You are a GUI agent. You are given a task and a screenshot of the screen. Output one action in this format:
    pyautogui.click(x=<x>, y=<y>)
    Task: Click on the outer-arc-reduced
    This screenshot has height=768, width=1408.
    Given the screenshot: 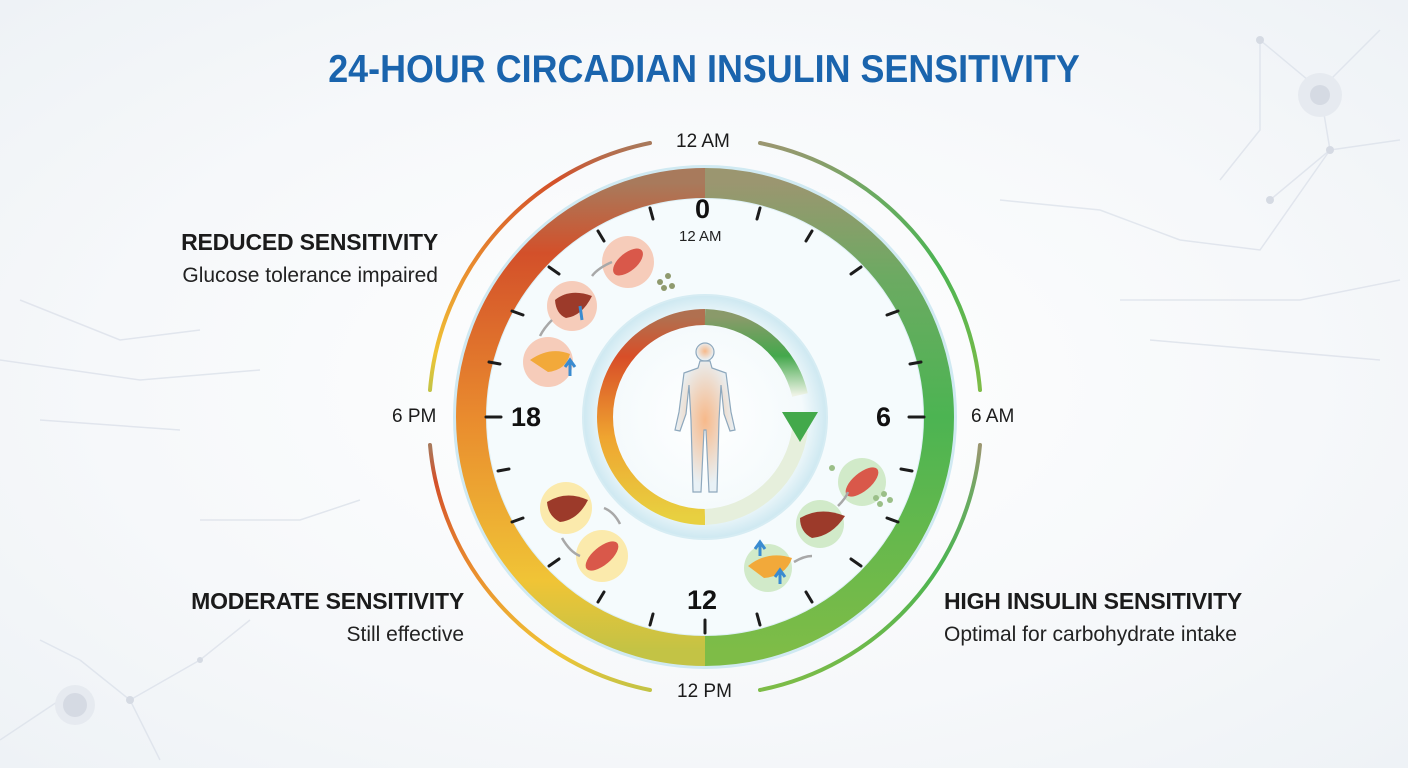 What is the action you would take?
    pyautogui.click(x=540, y=266)
    